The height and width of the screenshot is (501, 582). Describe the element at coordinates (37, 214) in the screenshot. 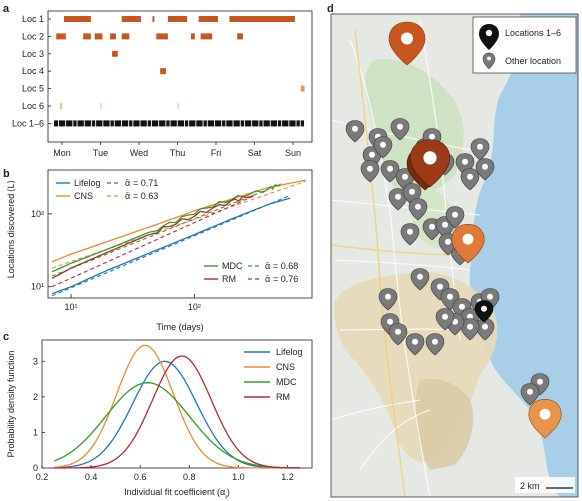

I see `discovery-ytick-label: 10²` at that location.